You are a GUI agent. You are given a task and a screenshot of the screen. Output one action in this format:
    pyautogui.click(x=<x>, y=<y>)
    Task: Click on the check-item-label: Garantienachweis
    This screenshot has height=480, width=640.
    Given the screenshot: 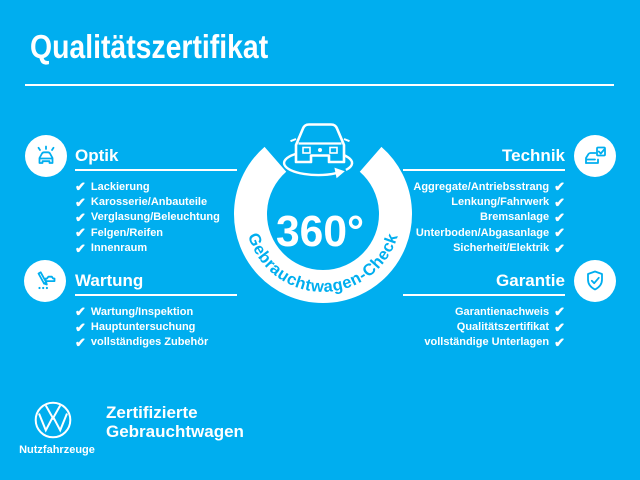 What is the action you would take?
    pyautogui.click(x=502, y=311)
    